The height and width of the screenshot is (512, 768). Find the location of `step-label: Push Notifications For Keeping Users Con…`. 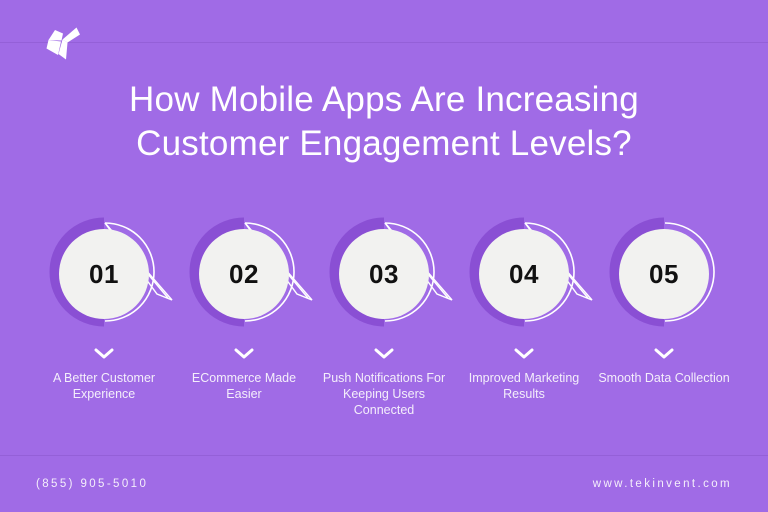

step-label: Push Notifications For Keeping Users Con… is located at coordinates (384, 394).